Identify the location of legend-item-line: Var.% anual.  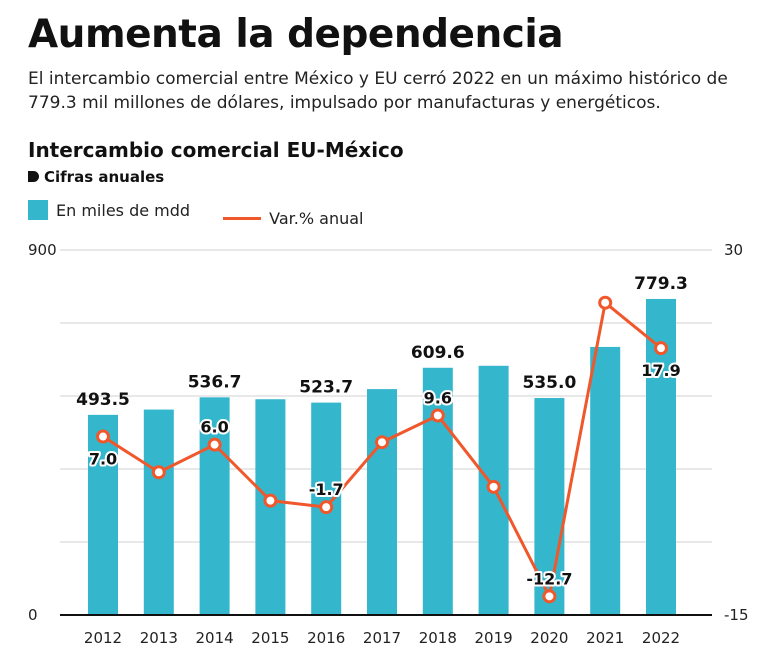
(293, 218).